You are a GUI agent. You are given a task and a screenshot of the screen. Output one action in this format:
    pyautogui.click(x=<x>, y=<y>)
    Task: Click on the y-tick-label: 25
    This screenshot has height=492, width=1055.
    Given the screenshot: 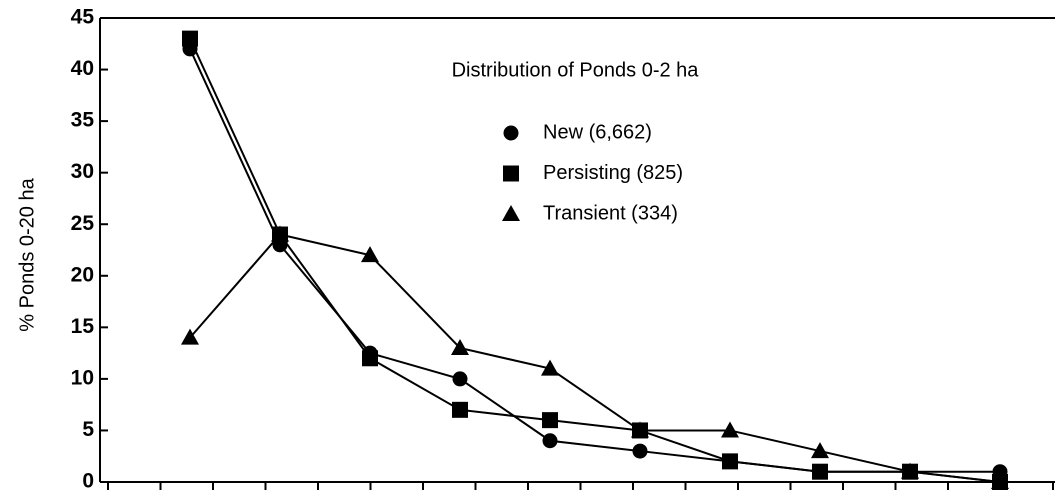 What is the action you would take?
    pyautogui.click(x=83, y=223)
    